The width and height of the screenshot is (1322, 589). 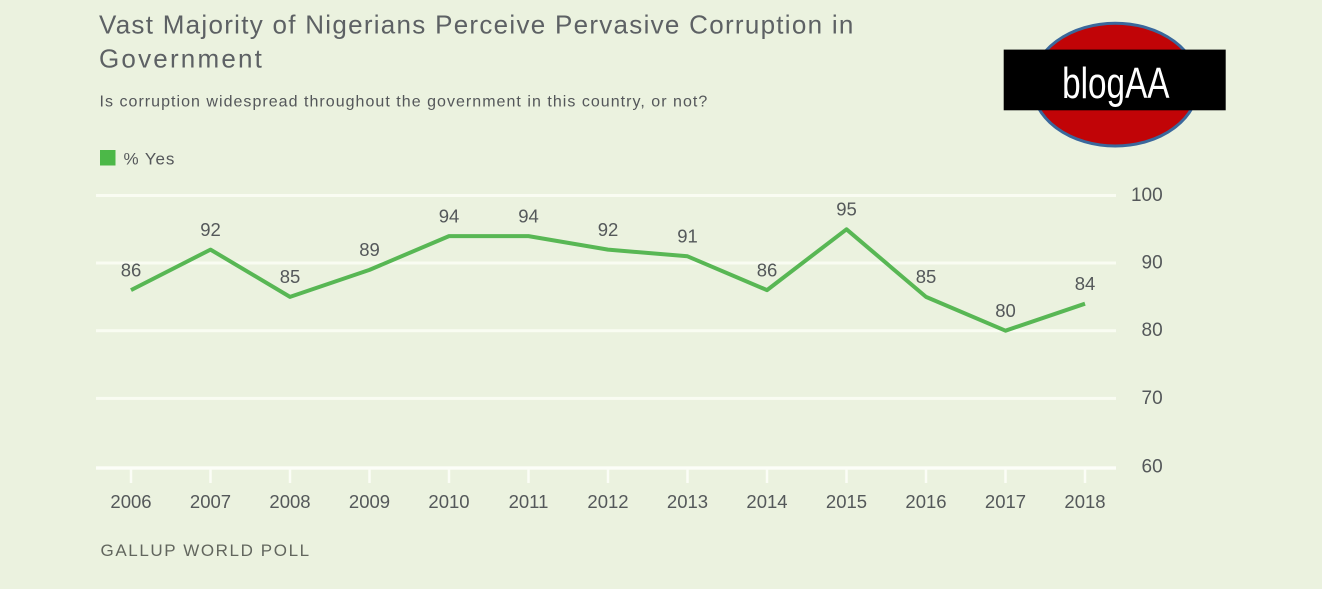 What do you see at coordinates (1152, 398) in the screenshot?
I see `svg-text: 70` at bounding box center [1152, 398].